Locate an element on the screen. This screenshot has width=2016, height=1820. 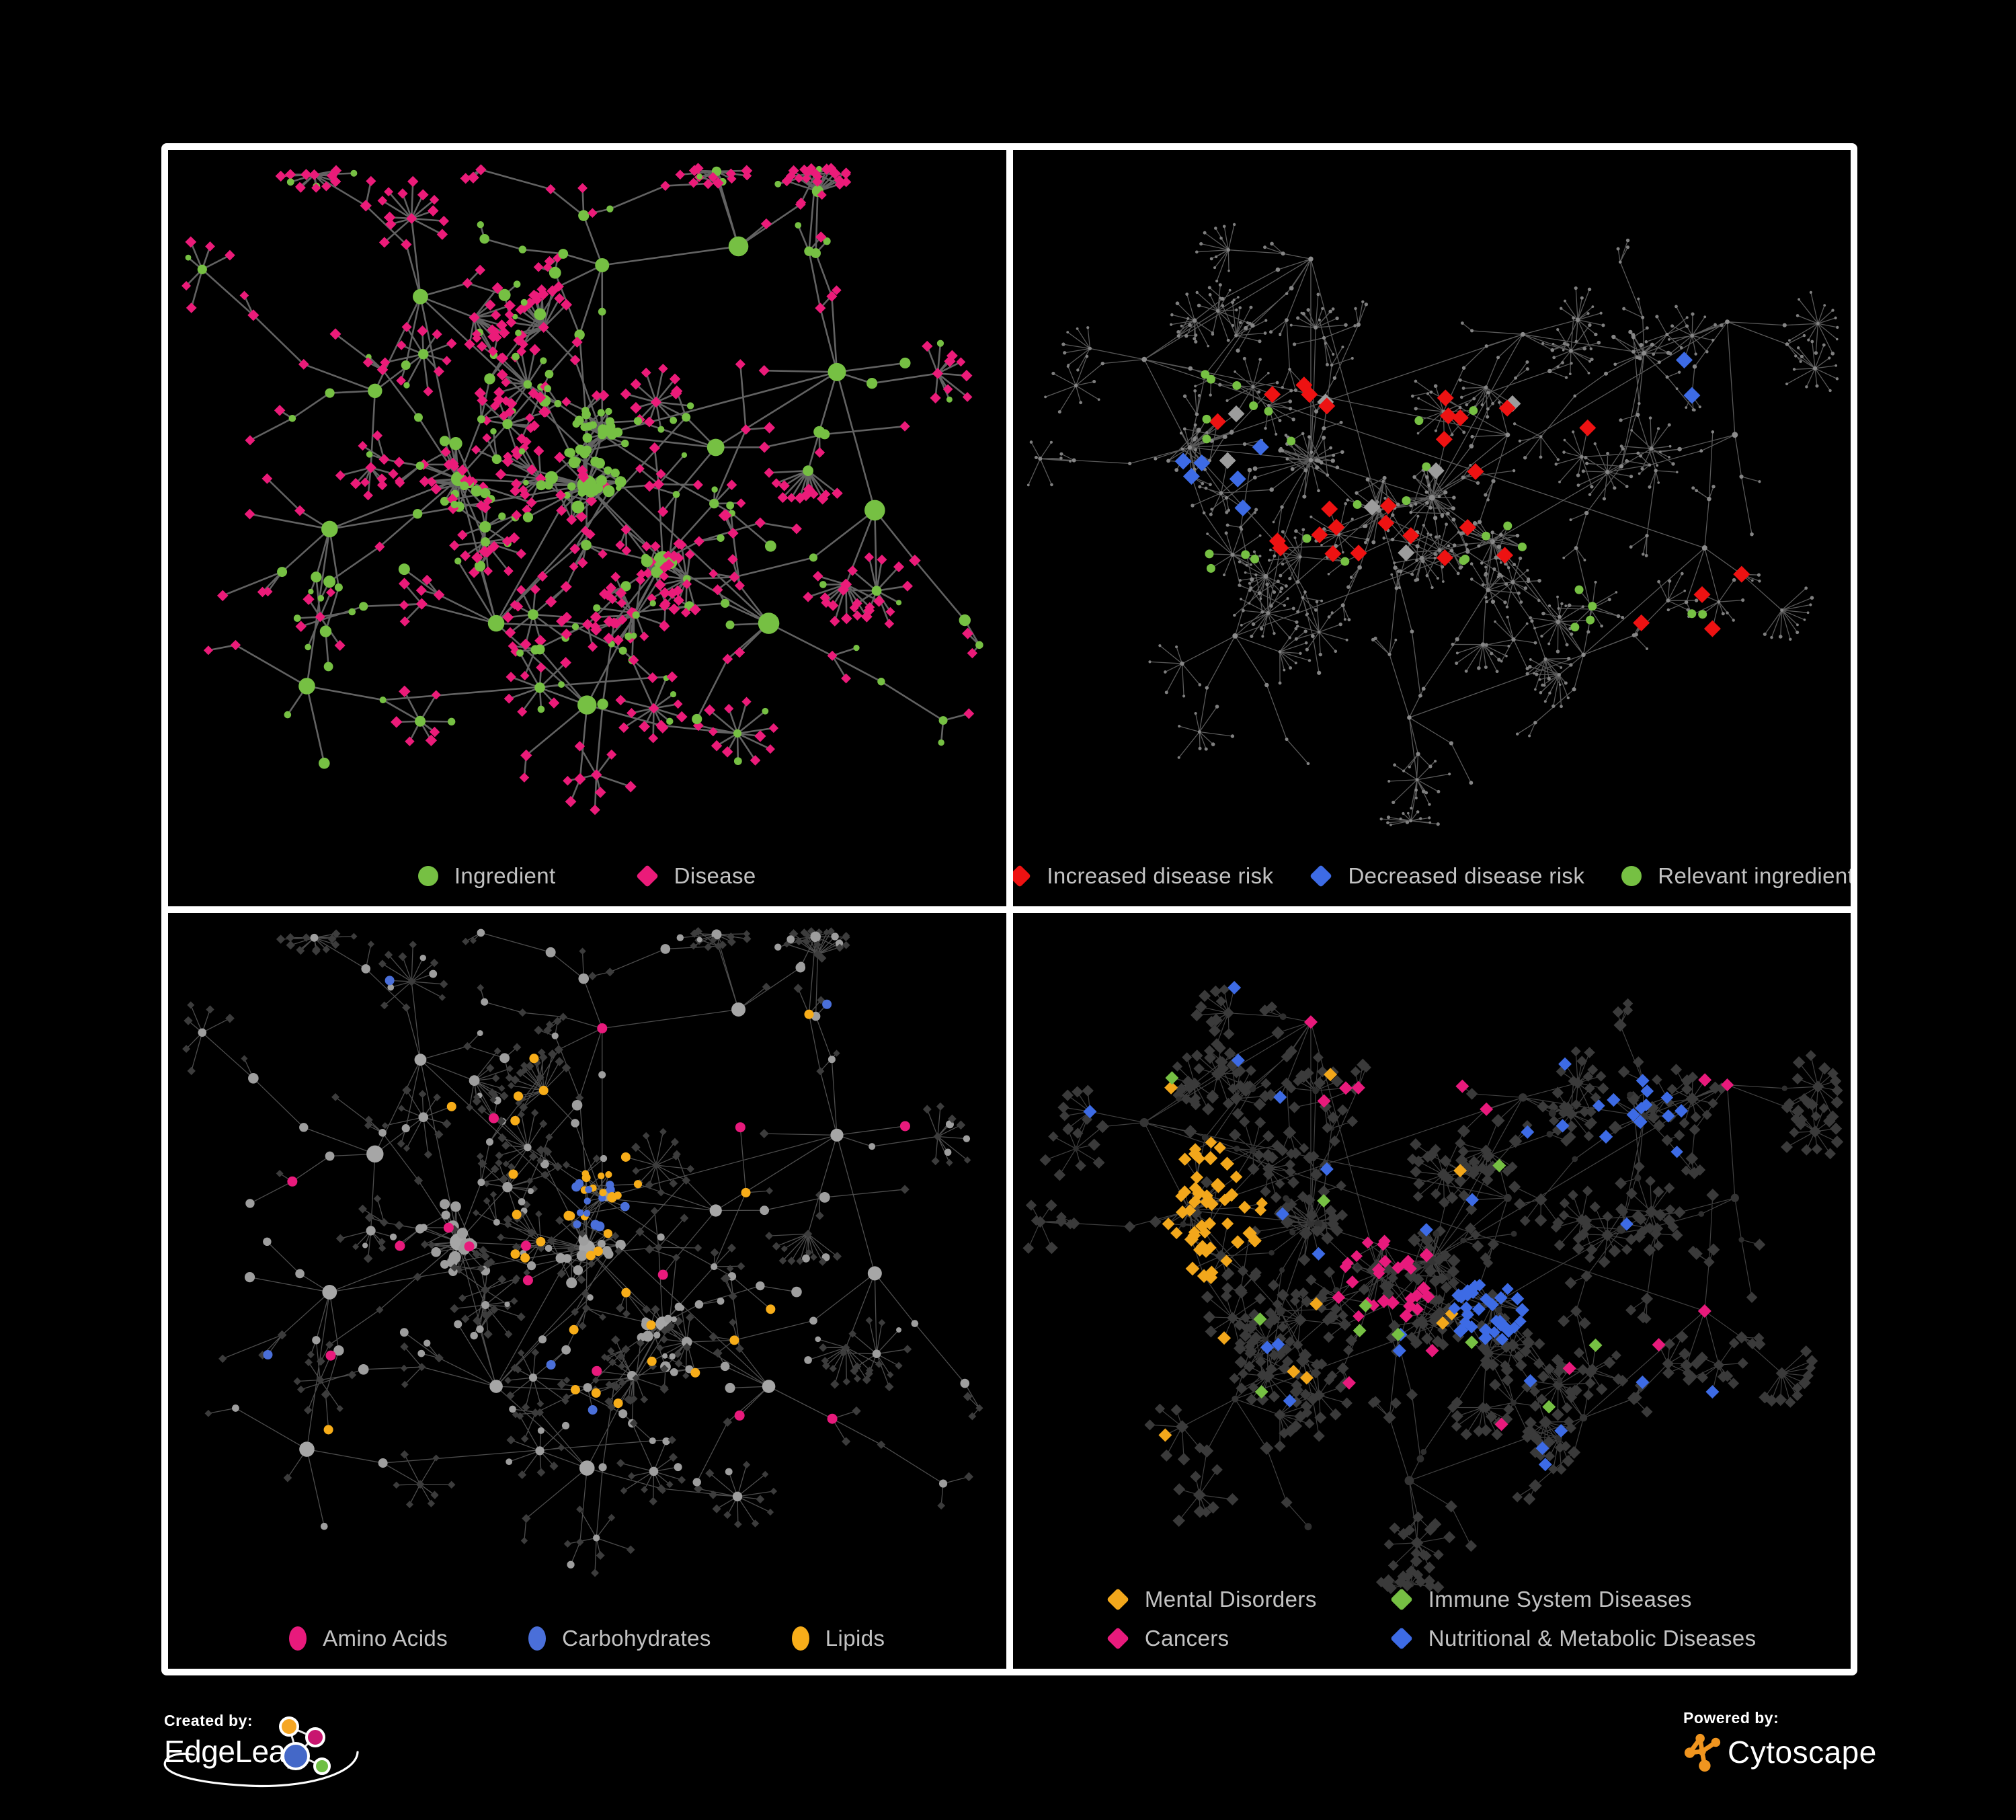
legend-label: Nutritional & Metabolic Diseases is located at coordinates (1592, 1638).